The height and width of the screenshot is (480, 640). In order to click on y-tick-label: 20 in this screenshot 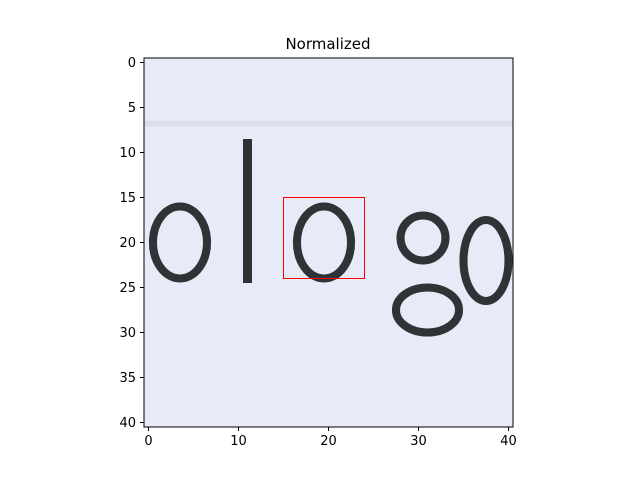, I will do `click(127, 243)`.